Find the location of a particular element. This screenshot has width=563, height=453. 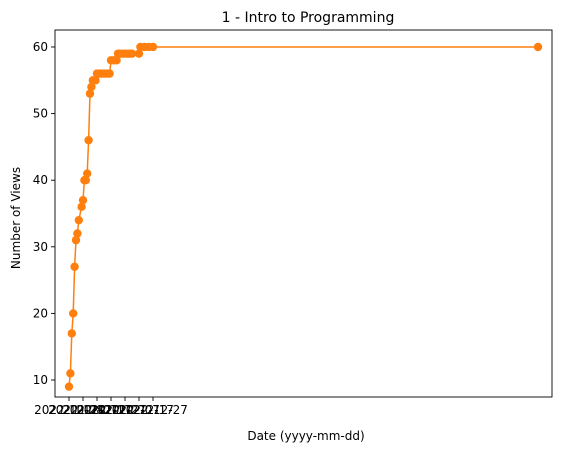

y-tick-label: 60 is located at coordinates (40, 47).